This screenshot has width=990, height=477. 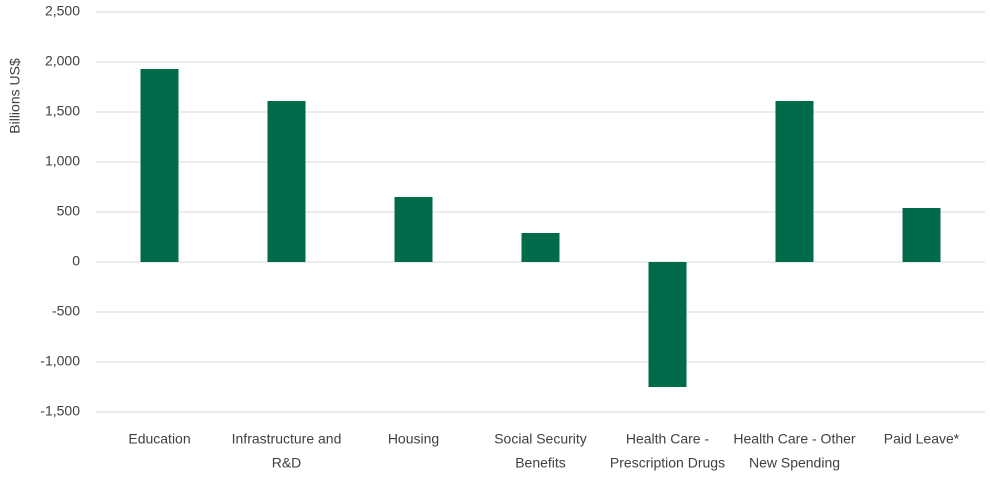 I want to click on x-tick-label: Prescription Drugs, so click(x=667, y=463).